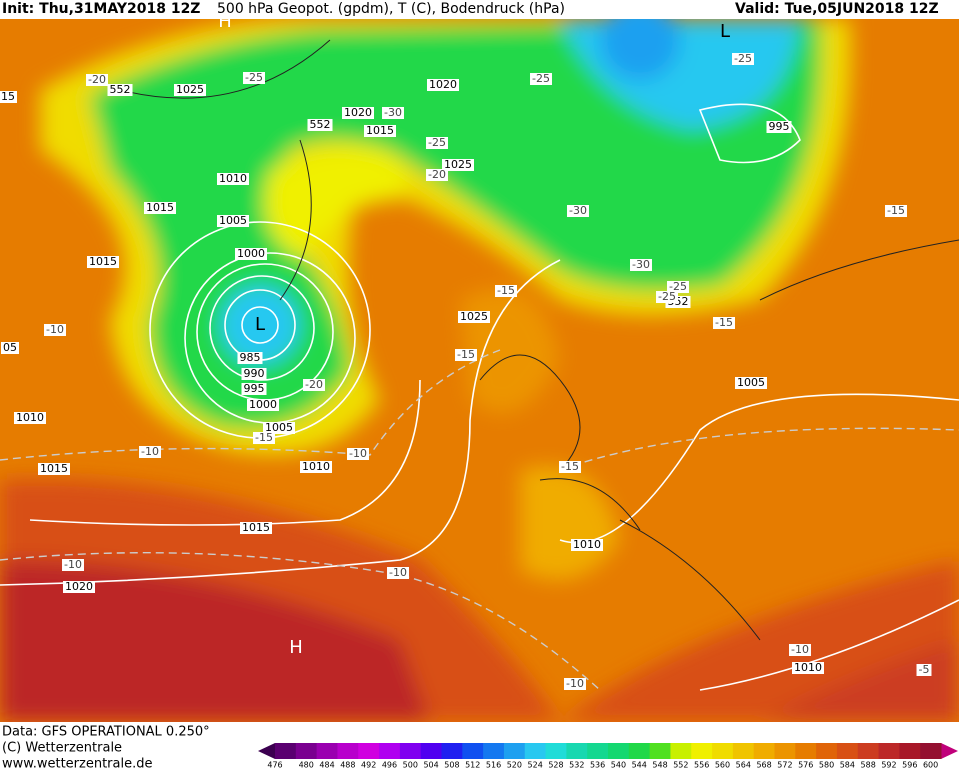 The width and height of the screenshot is (959, 774). Describe the element at coordinates (680, 765) in the screenshot. I see `color-bar-label: 552` at that location.